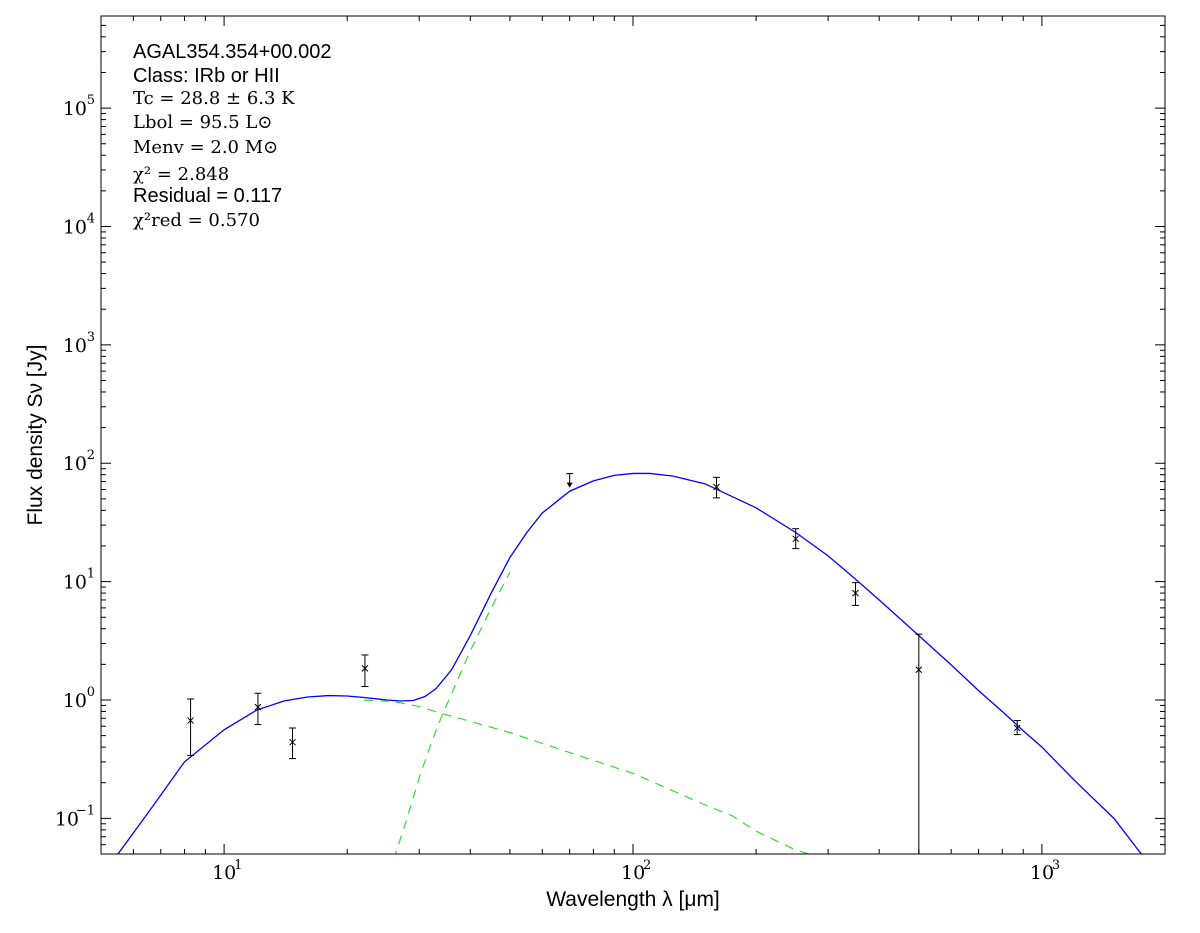  Describe the element at coordinates (91, 574) in the screenshot. I see `y-tick-exponent: 1` at that location.